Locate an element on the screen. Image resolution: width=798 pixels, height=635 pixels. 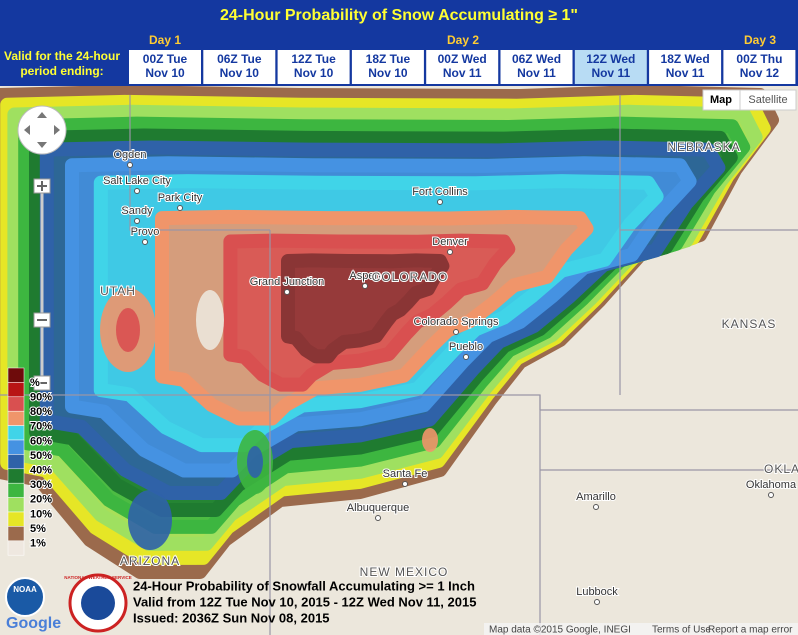
satellite-button is located at coordinates (768, 100).